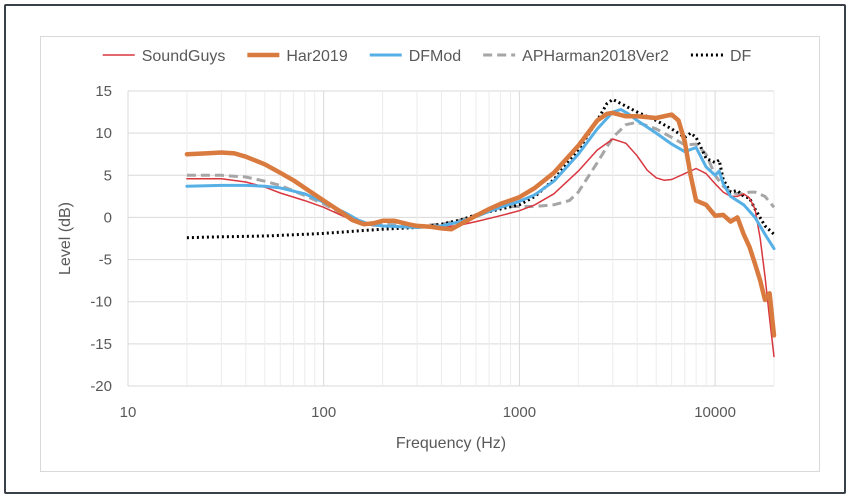 This screenshot has width=864, height=500. I want to click on legend-label-soundguys: SoundGuys, so click(184, 56).